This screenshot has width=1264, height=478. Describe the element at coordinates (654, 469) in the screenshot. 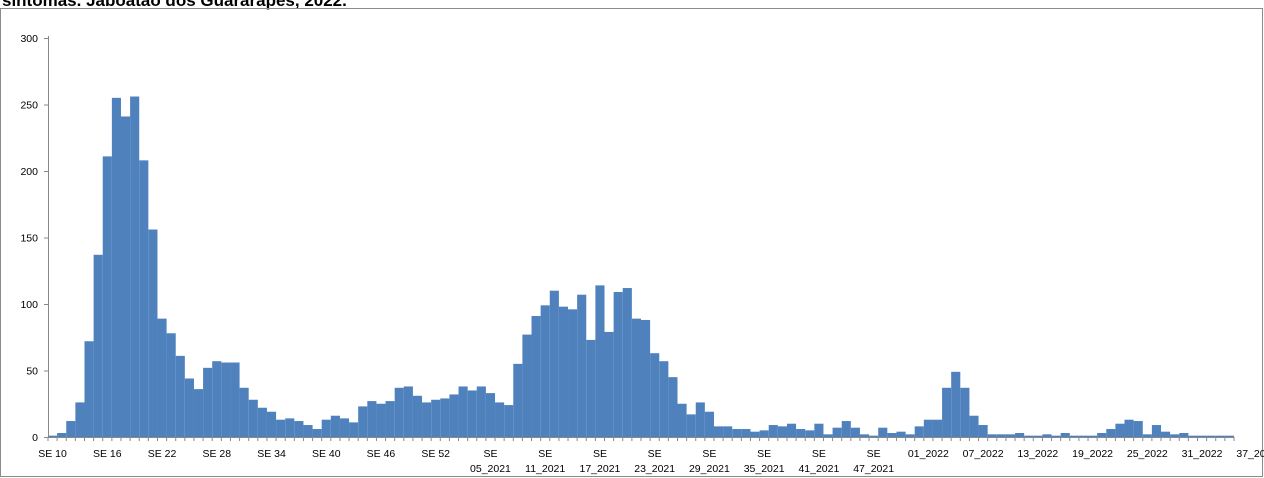

I see `x-tick-label: 23_2021` at that location.